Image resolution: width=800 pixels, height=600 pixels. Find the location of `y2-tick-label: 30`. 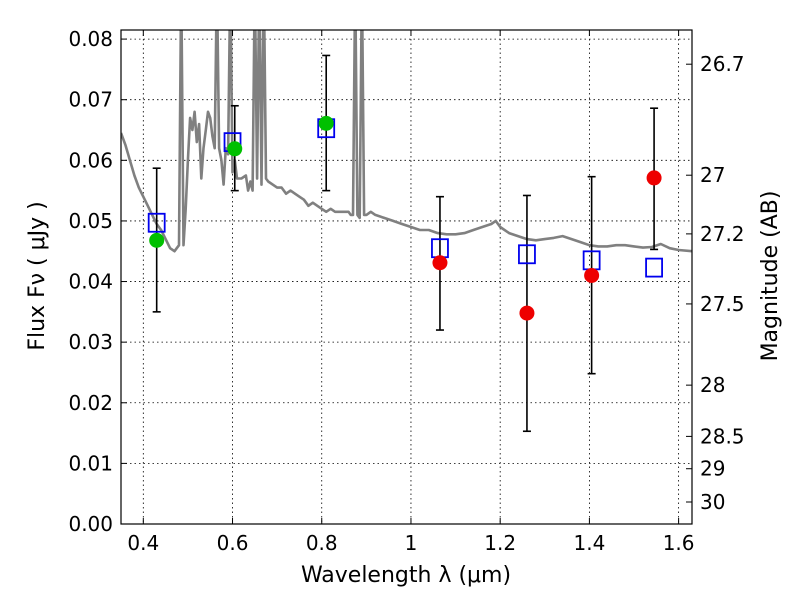

y2-tick-label: 30 is located at coordinates (712, 502).